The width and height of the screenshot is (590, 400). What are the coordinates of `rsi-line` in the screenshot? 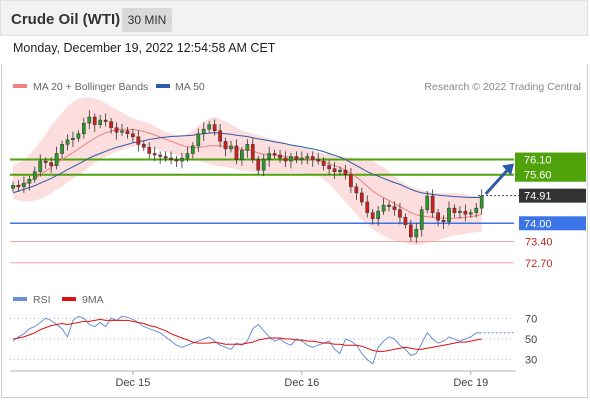 It's located at (247, 340).